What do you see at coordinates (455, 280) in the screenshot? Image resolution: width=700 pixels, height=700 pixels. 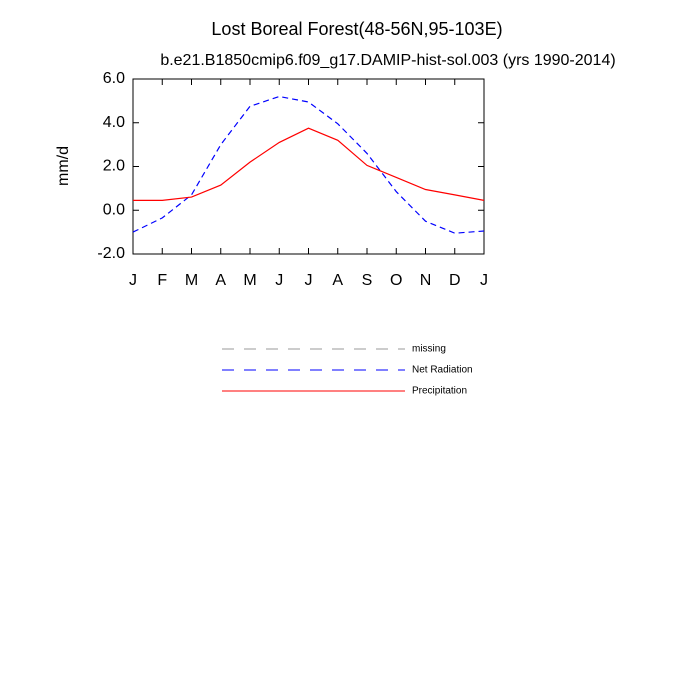 I see `x-tick-label: D` at bounding box center [455, 280].